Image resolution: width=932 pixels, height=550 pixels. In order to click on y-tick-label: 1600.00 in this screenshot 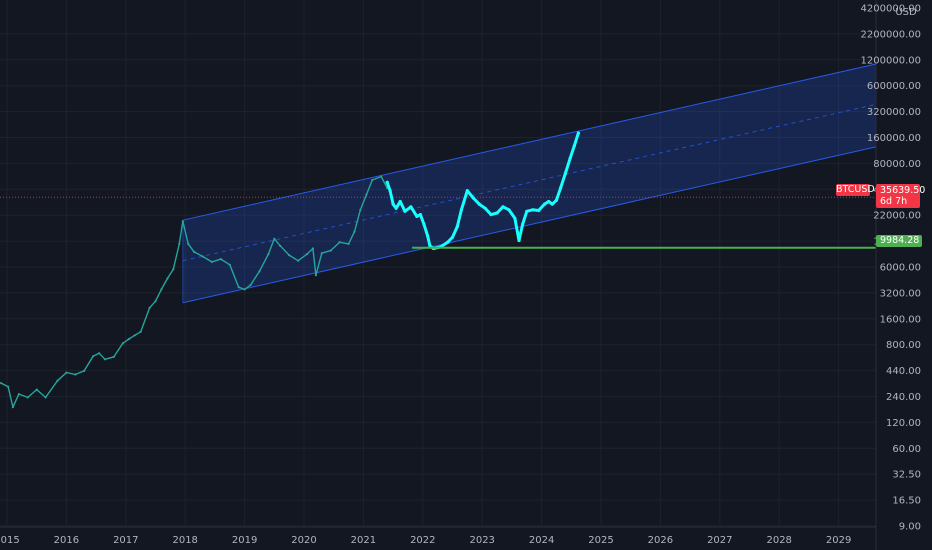, I will do `click(900, 319)`.